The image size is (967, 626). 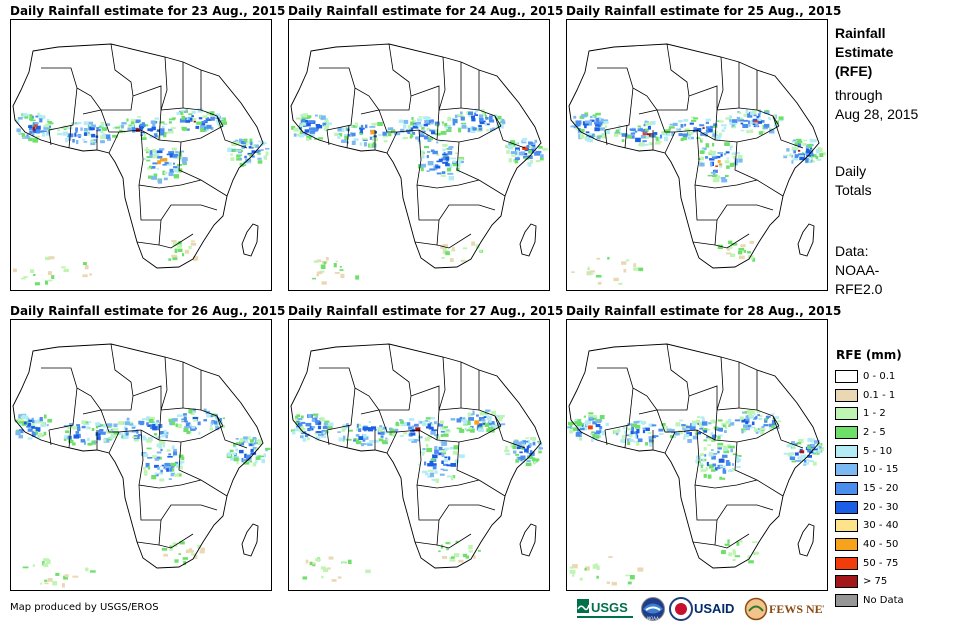 What do you see at coordinates (879, 376) in the screenshot?
I see `legend-label: 0 - 0.1` at bounding box center [879, 376].